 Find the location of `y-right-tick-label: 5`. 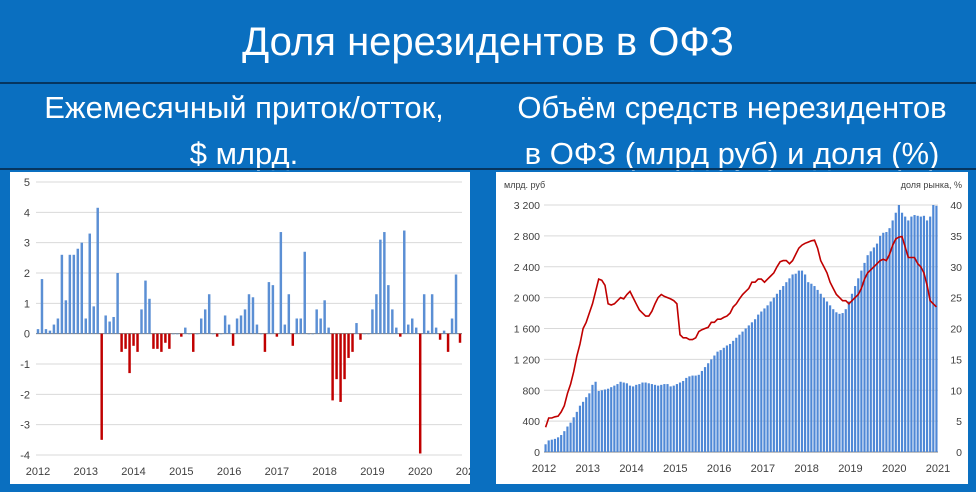

y-right-tick-label: 5 is located at coordinates (959, 422).